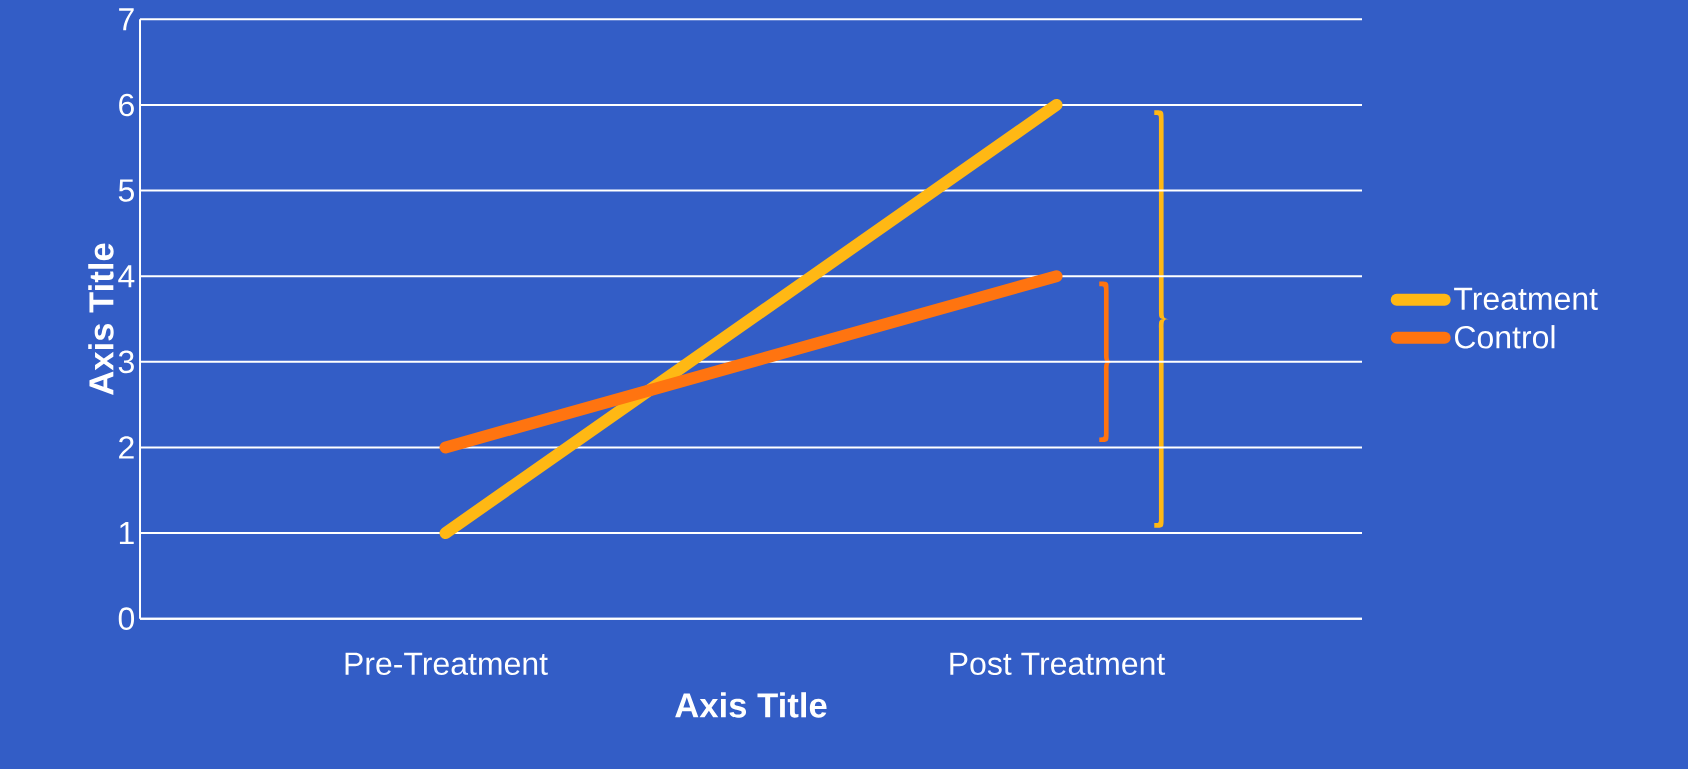 This screenshot has width=1688, height=769. Describe the element at coordinates (126, 19) in the screenshot. I see `y-tick-label: 7` at that location.